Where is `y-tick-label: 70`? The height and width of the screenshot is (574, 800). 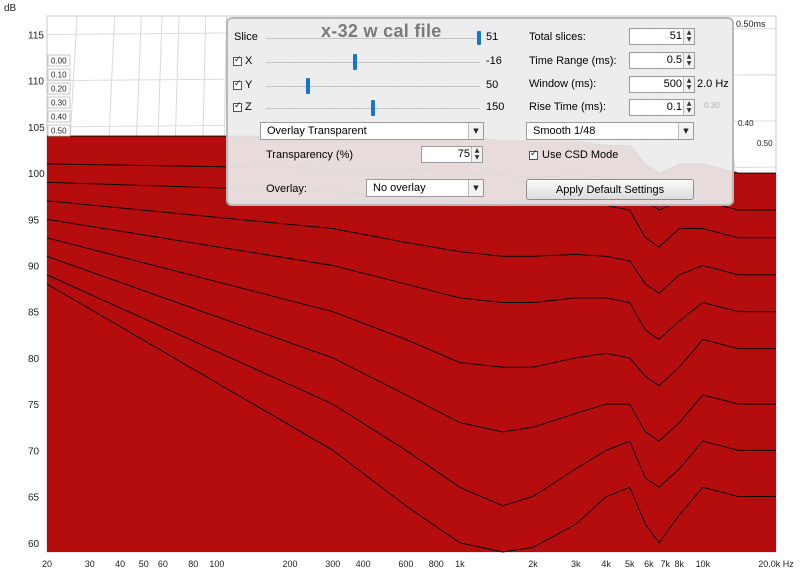 y-tick-label: 70 is located at coordinates (34, 451).